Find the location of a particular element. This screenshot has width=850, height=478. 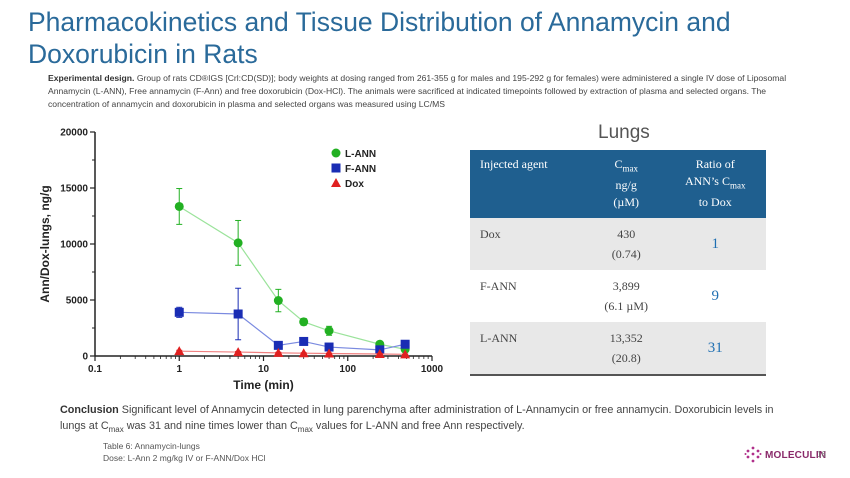

table-row: L-ANN 13,352 (20.8) 31 is located at coordinates (618, 349).